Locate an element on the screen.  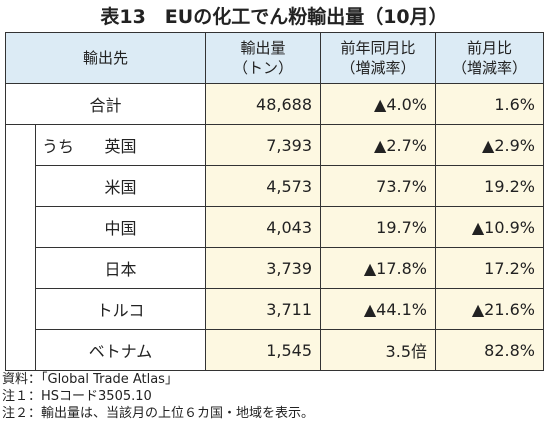
data-row: 米国 4,573 73.7% 19.2% is located at coordinates (275, 186).